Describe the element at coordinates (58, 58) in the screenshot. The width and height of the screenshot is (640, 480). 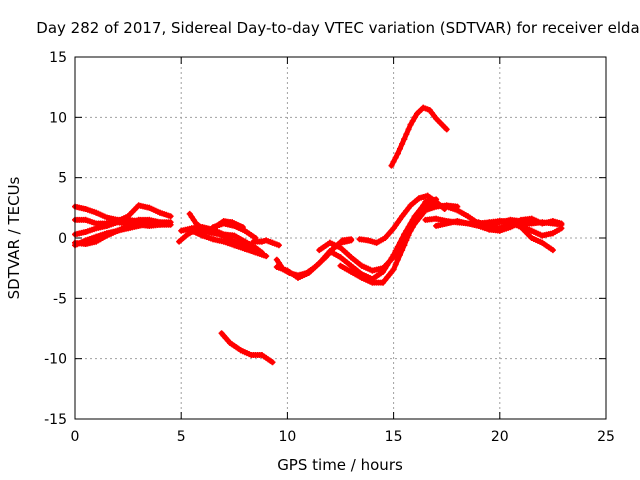
I see `y-tick-label: 15` at that location.